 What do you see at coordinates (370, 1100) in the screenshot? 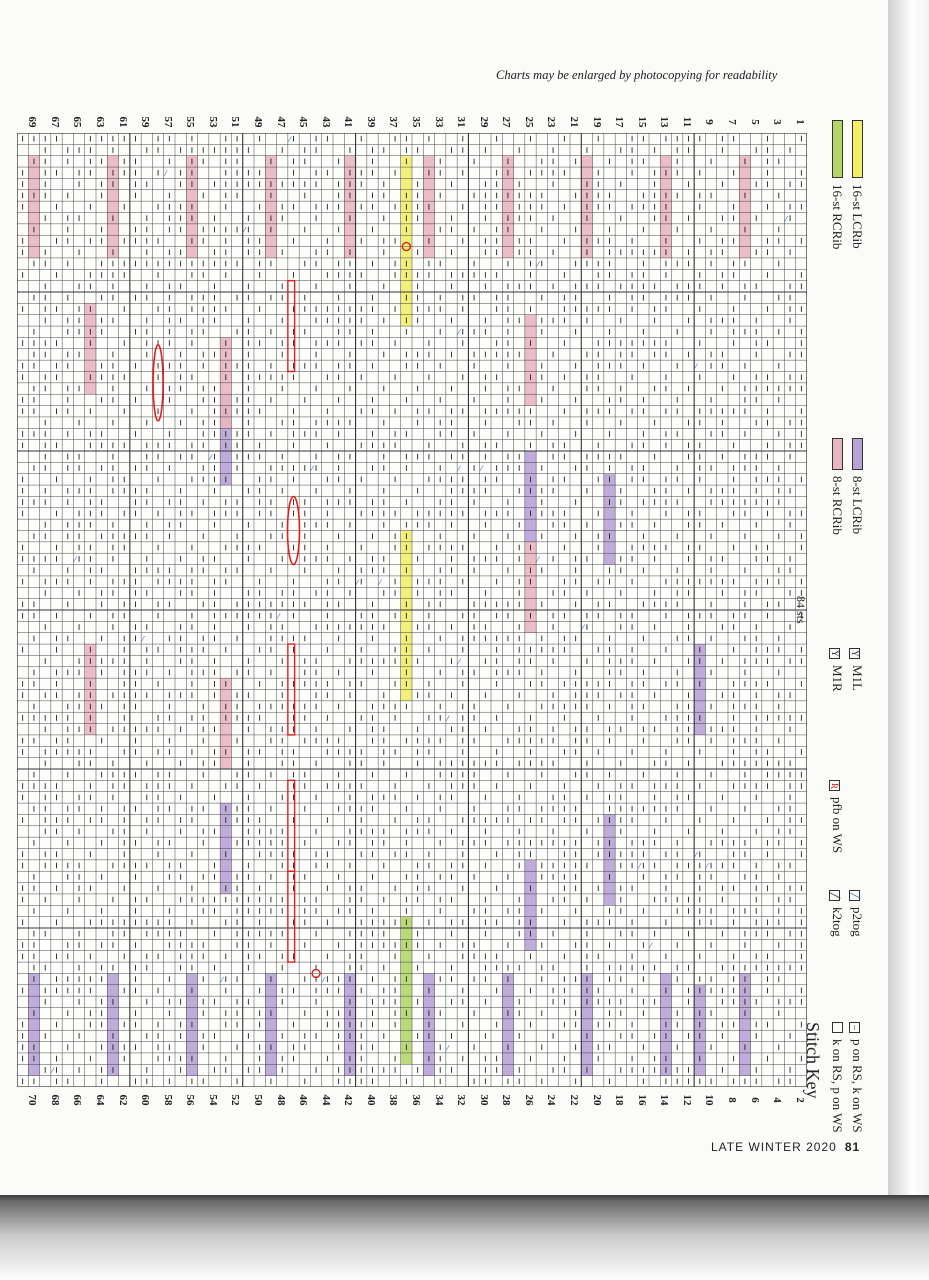
I see `row-number: 40` at bounding box center [370, 1100].